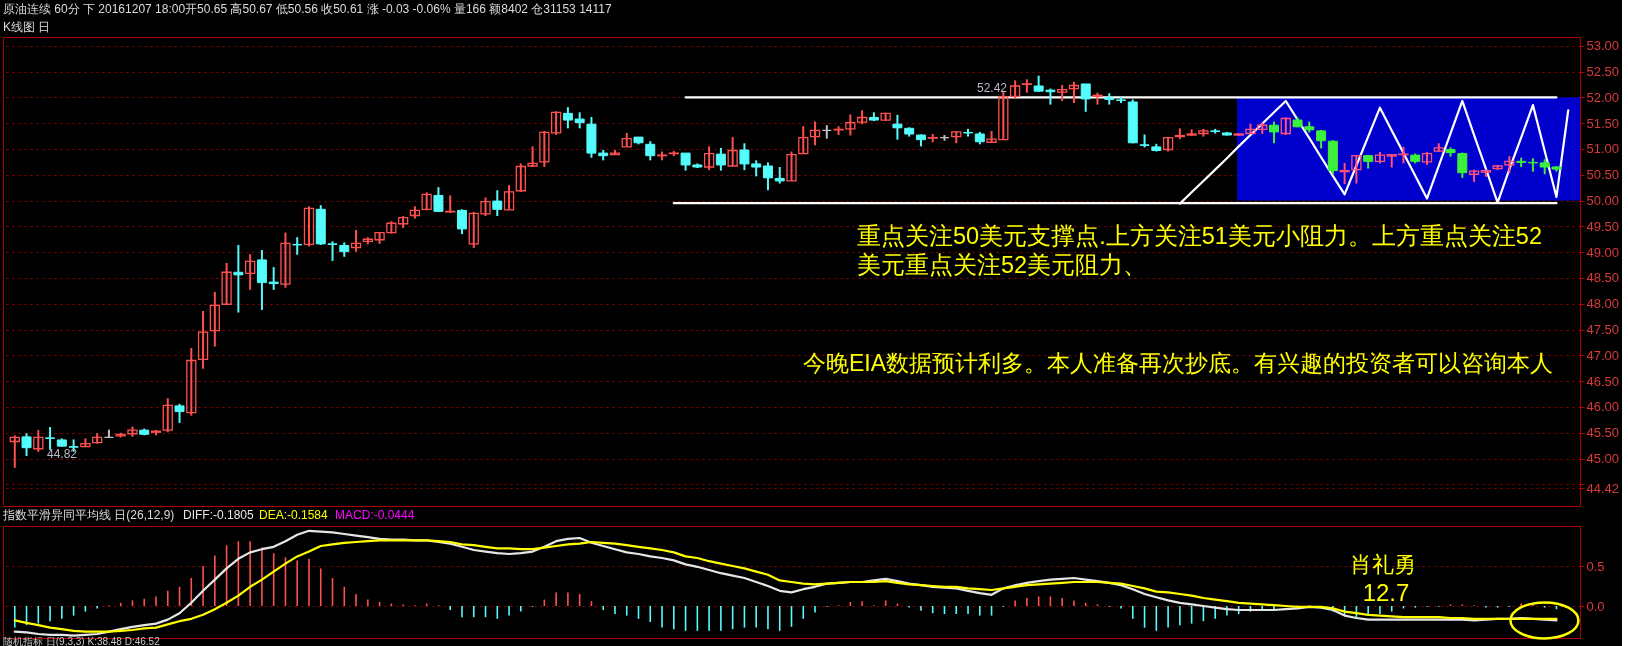 This screenshot has width=1628, height=646. I want to click on y-tick-label: 45.00, so click(1603, 459).